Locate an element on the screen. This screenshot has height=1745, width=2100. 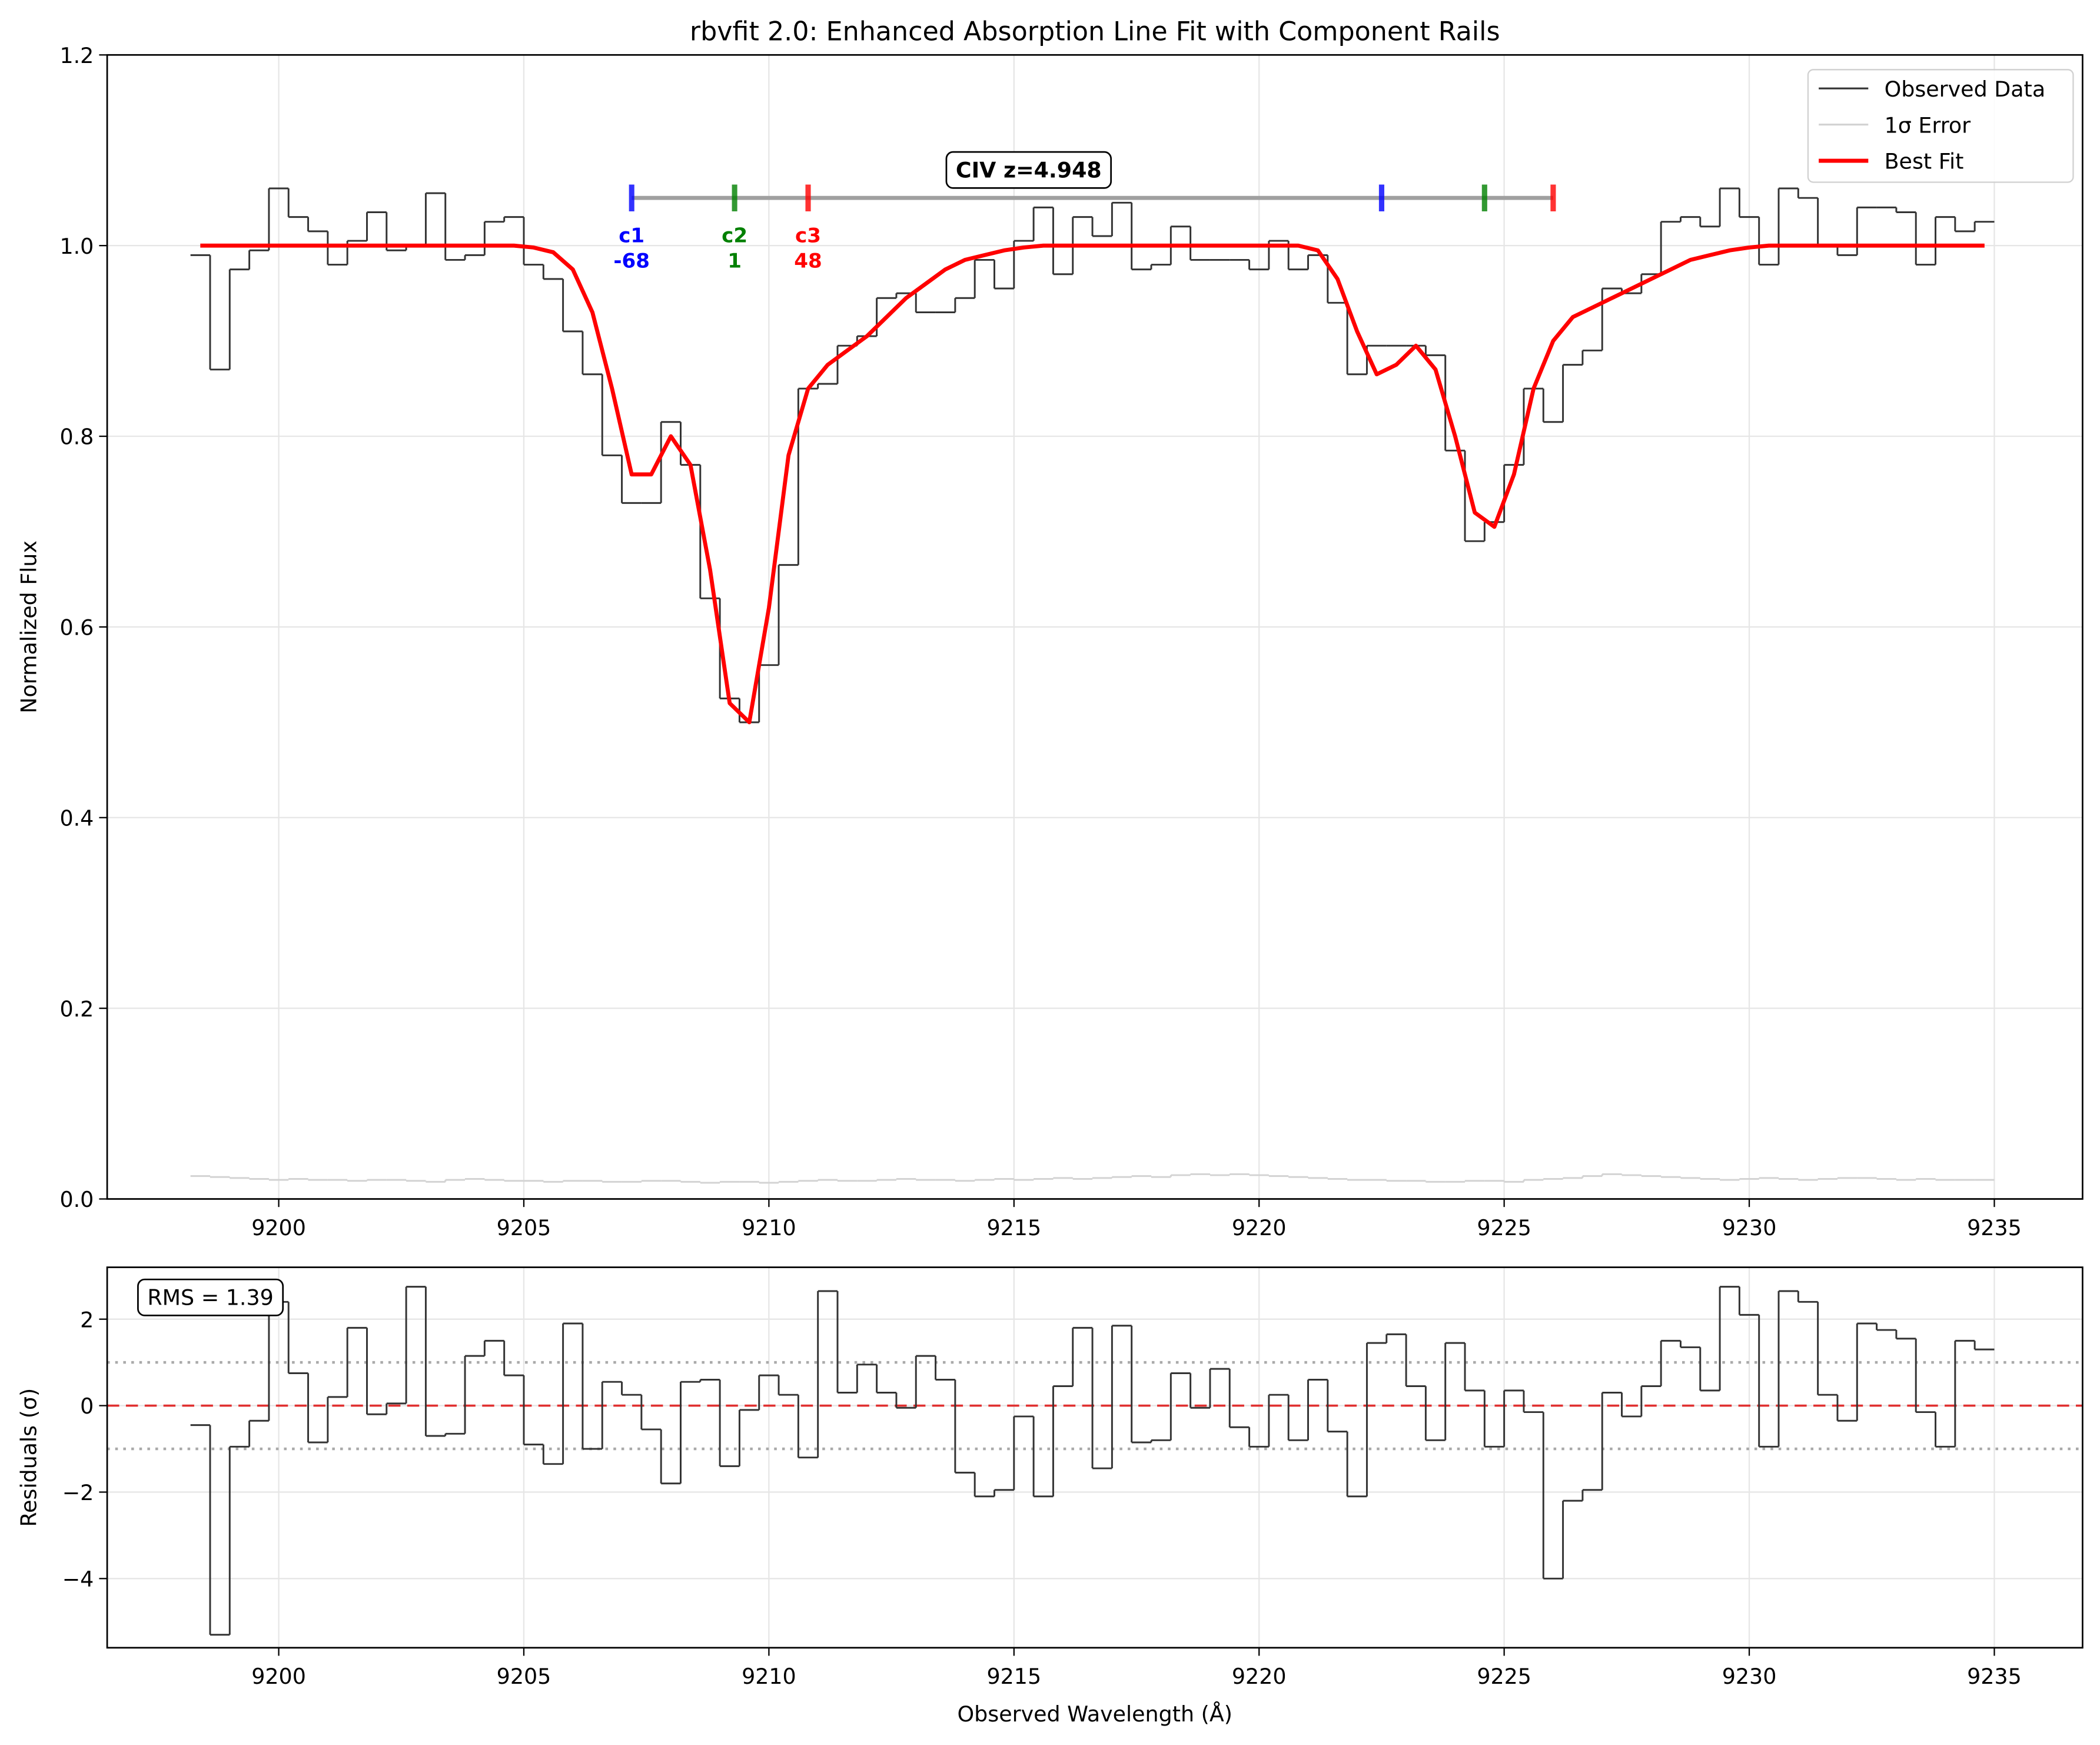
y-tick-label: 0 is located at coordinates (87, 1406).